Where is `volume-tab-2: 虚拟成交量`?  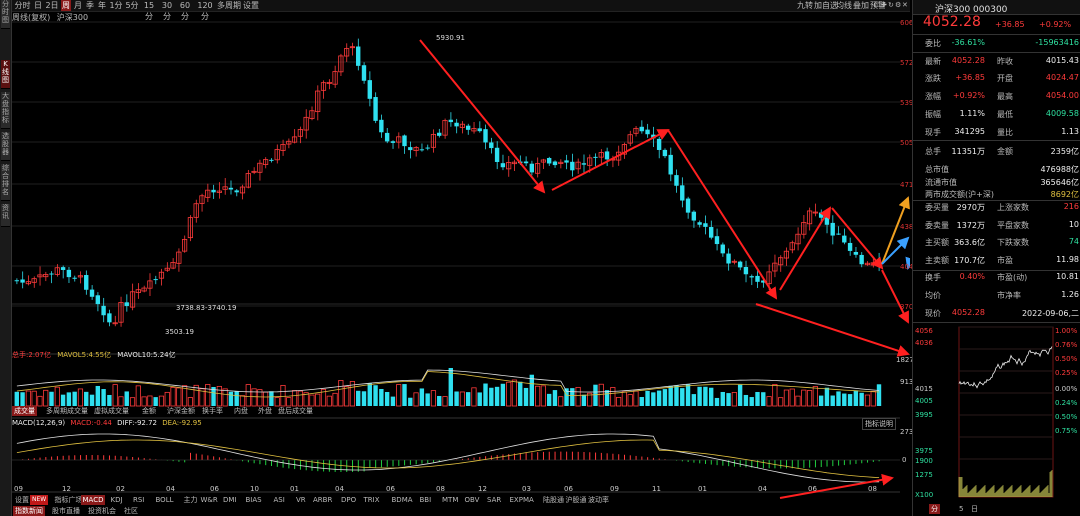
volume-tab-2: 虚拟成交量 is located at coordinates (111, 411).